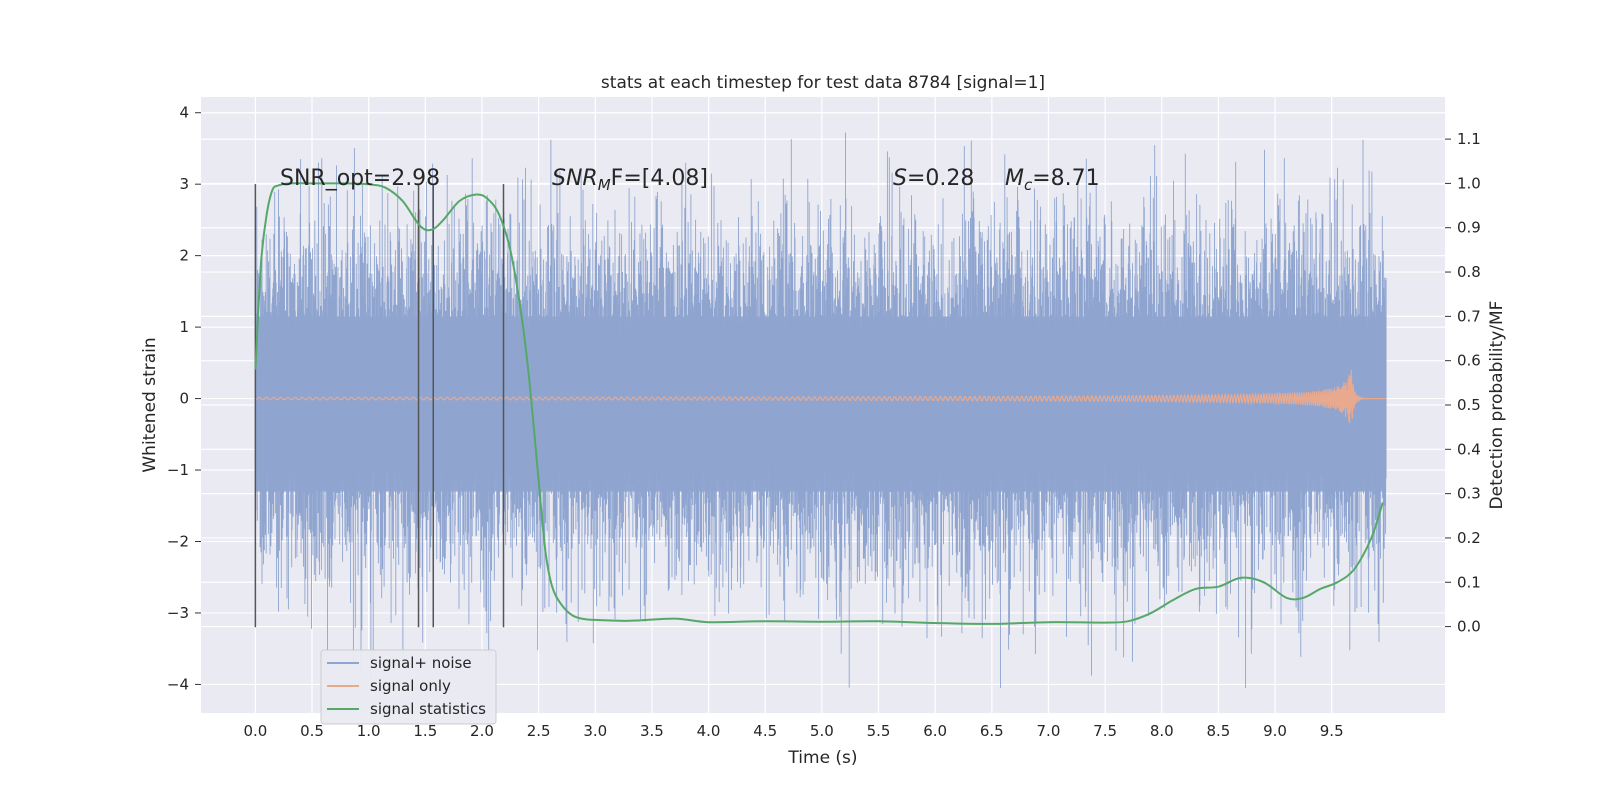 The width and height of the screenshot is (1600, 800). Describe the element at coordinates (255, 731) in the screenshot. I see `x-tick-label: 0.0` at that location.